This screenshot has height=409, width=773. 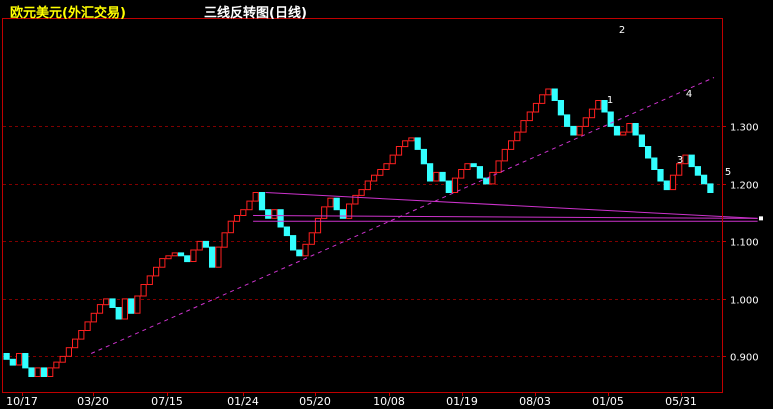 What do you see at coordinates (68, 13) in the screenshot?
I see `instrument-title: 欧元美元(外汇交易)` at bounding box center [68, 13].